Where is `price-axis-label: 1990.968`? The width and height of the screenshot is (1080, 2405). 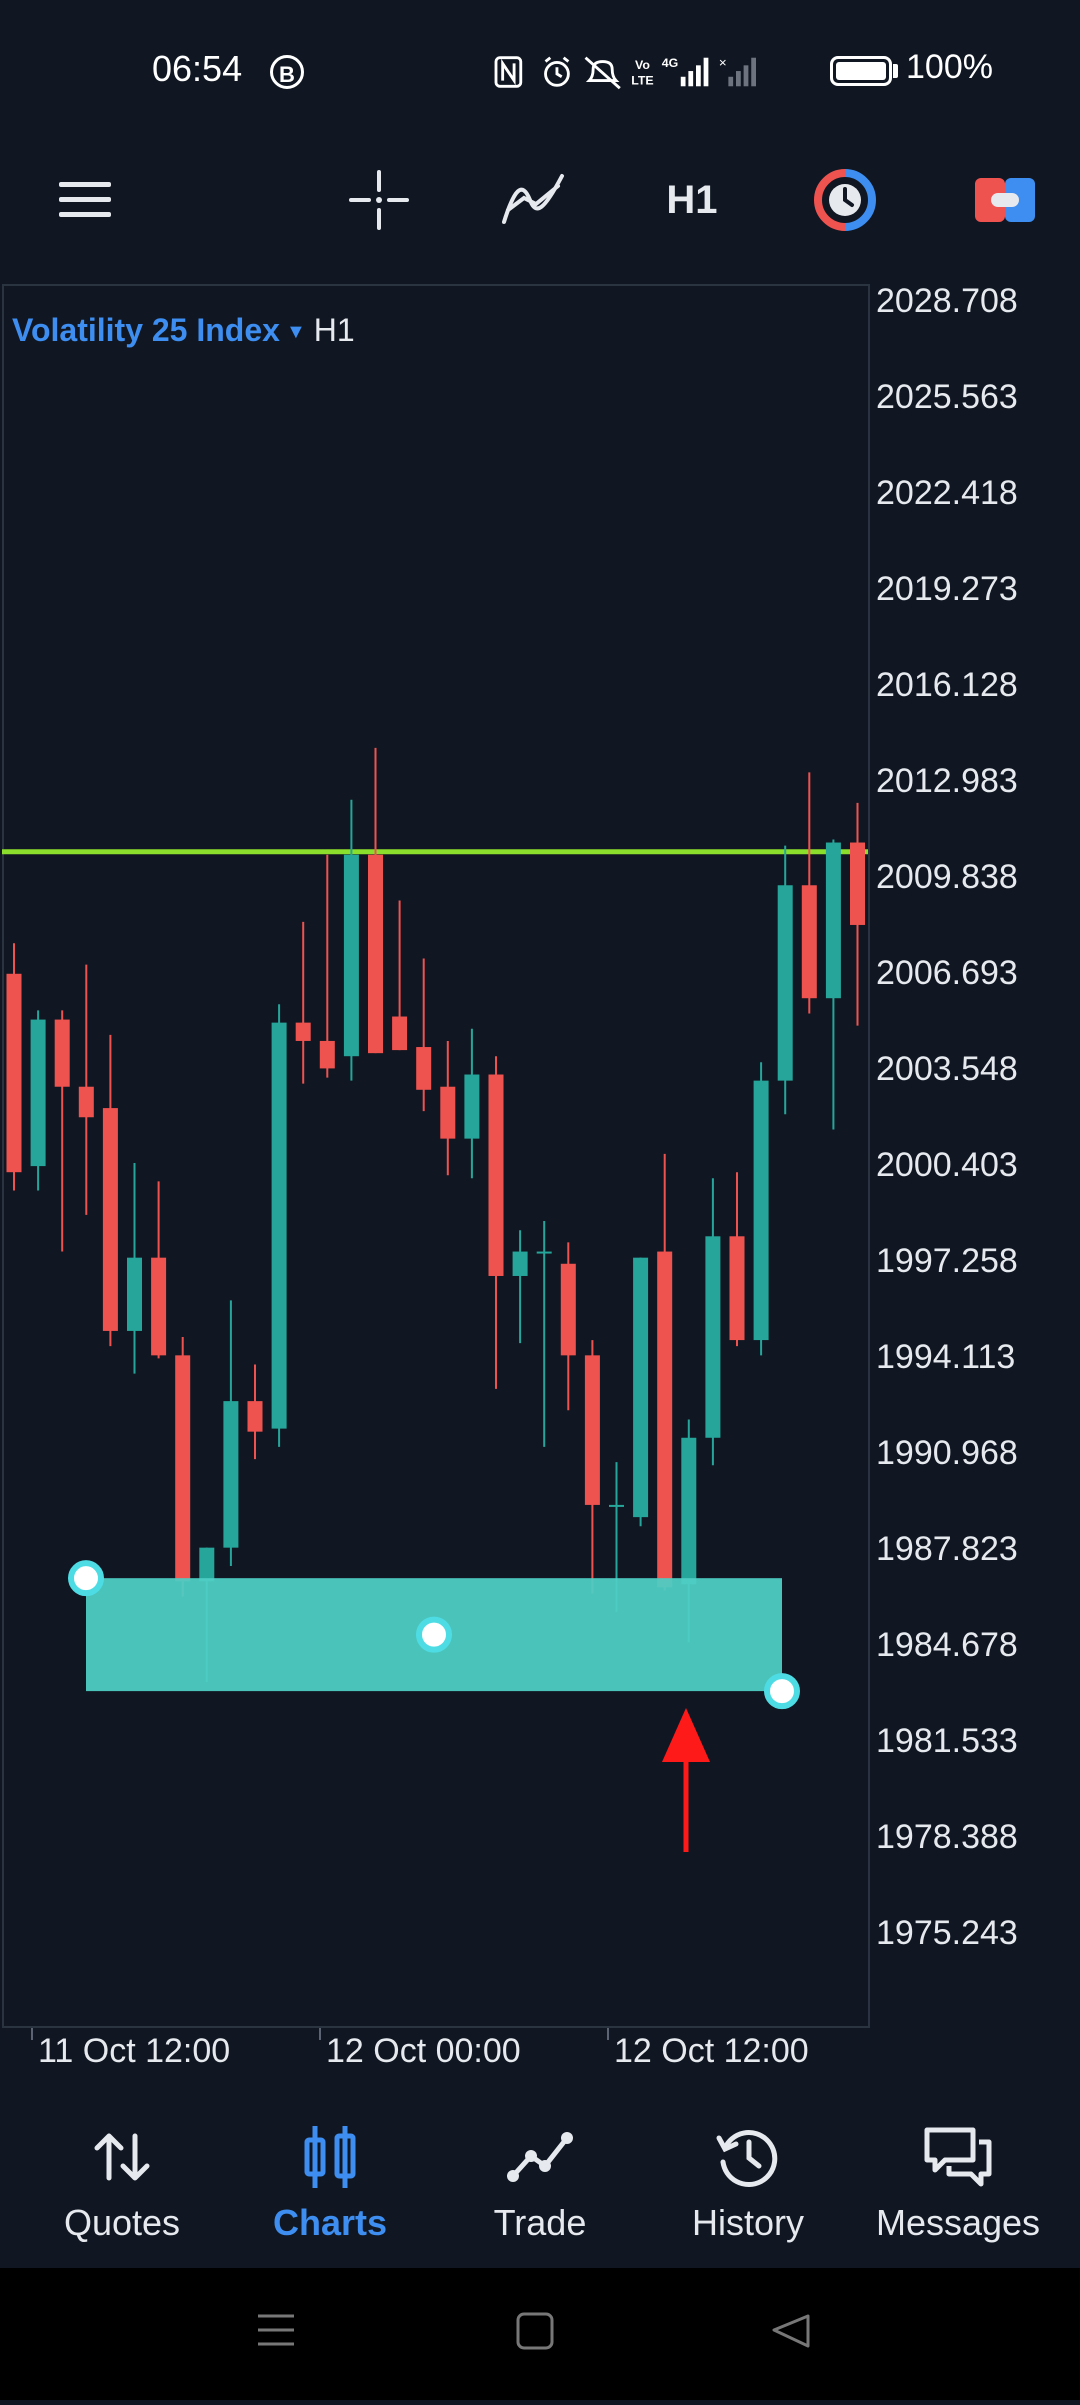 price-axis-label: 1990.968 is located at coordinates (947, 1453).